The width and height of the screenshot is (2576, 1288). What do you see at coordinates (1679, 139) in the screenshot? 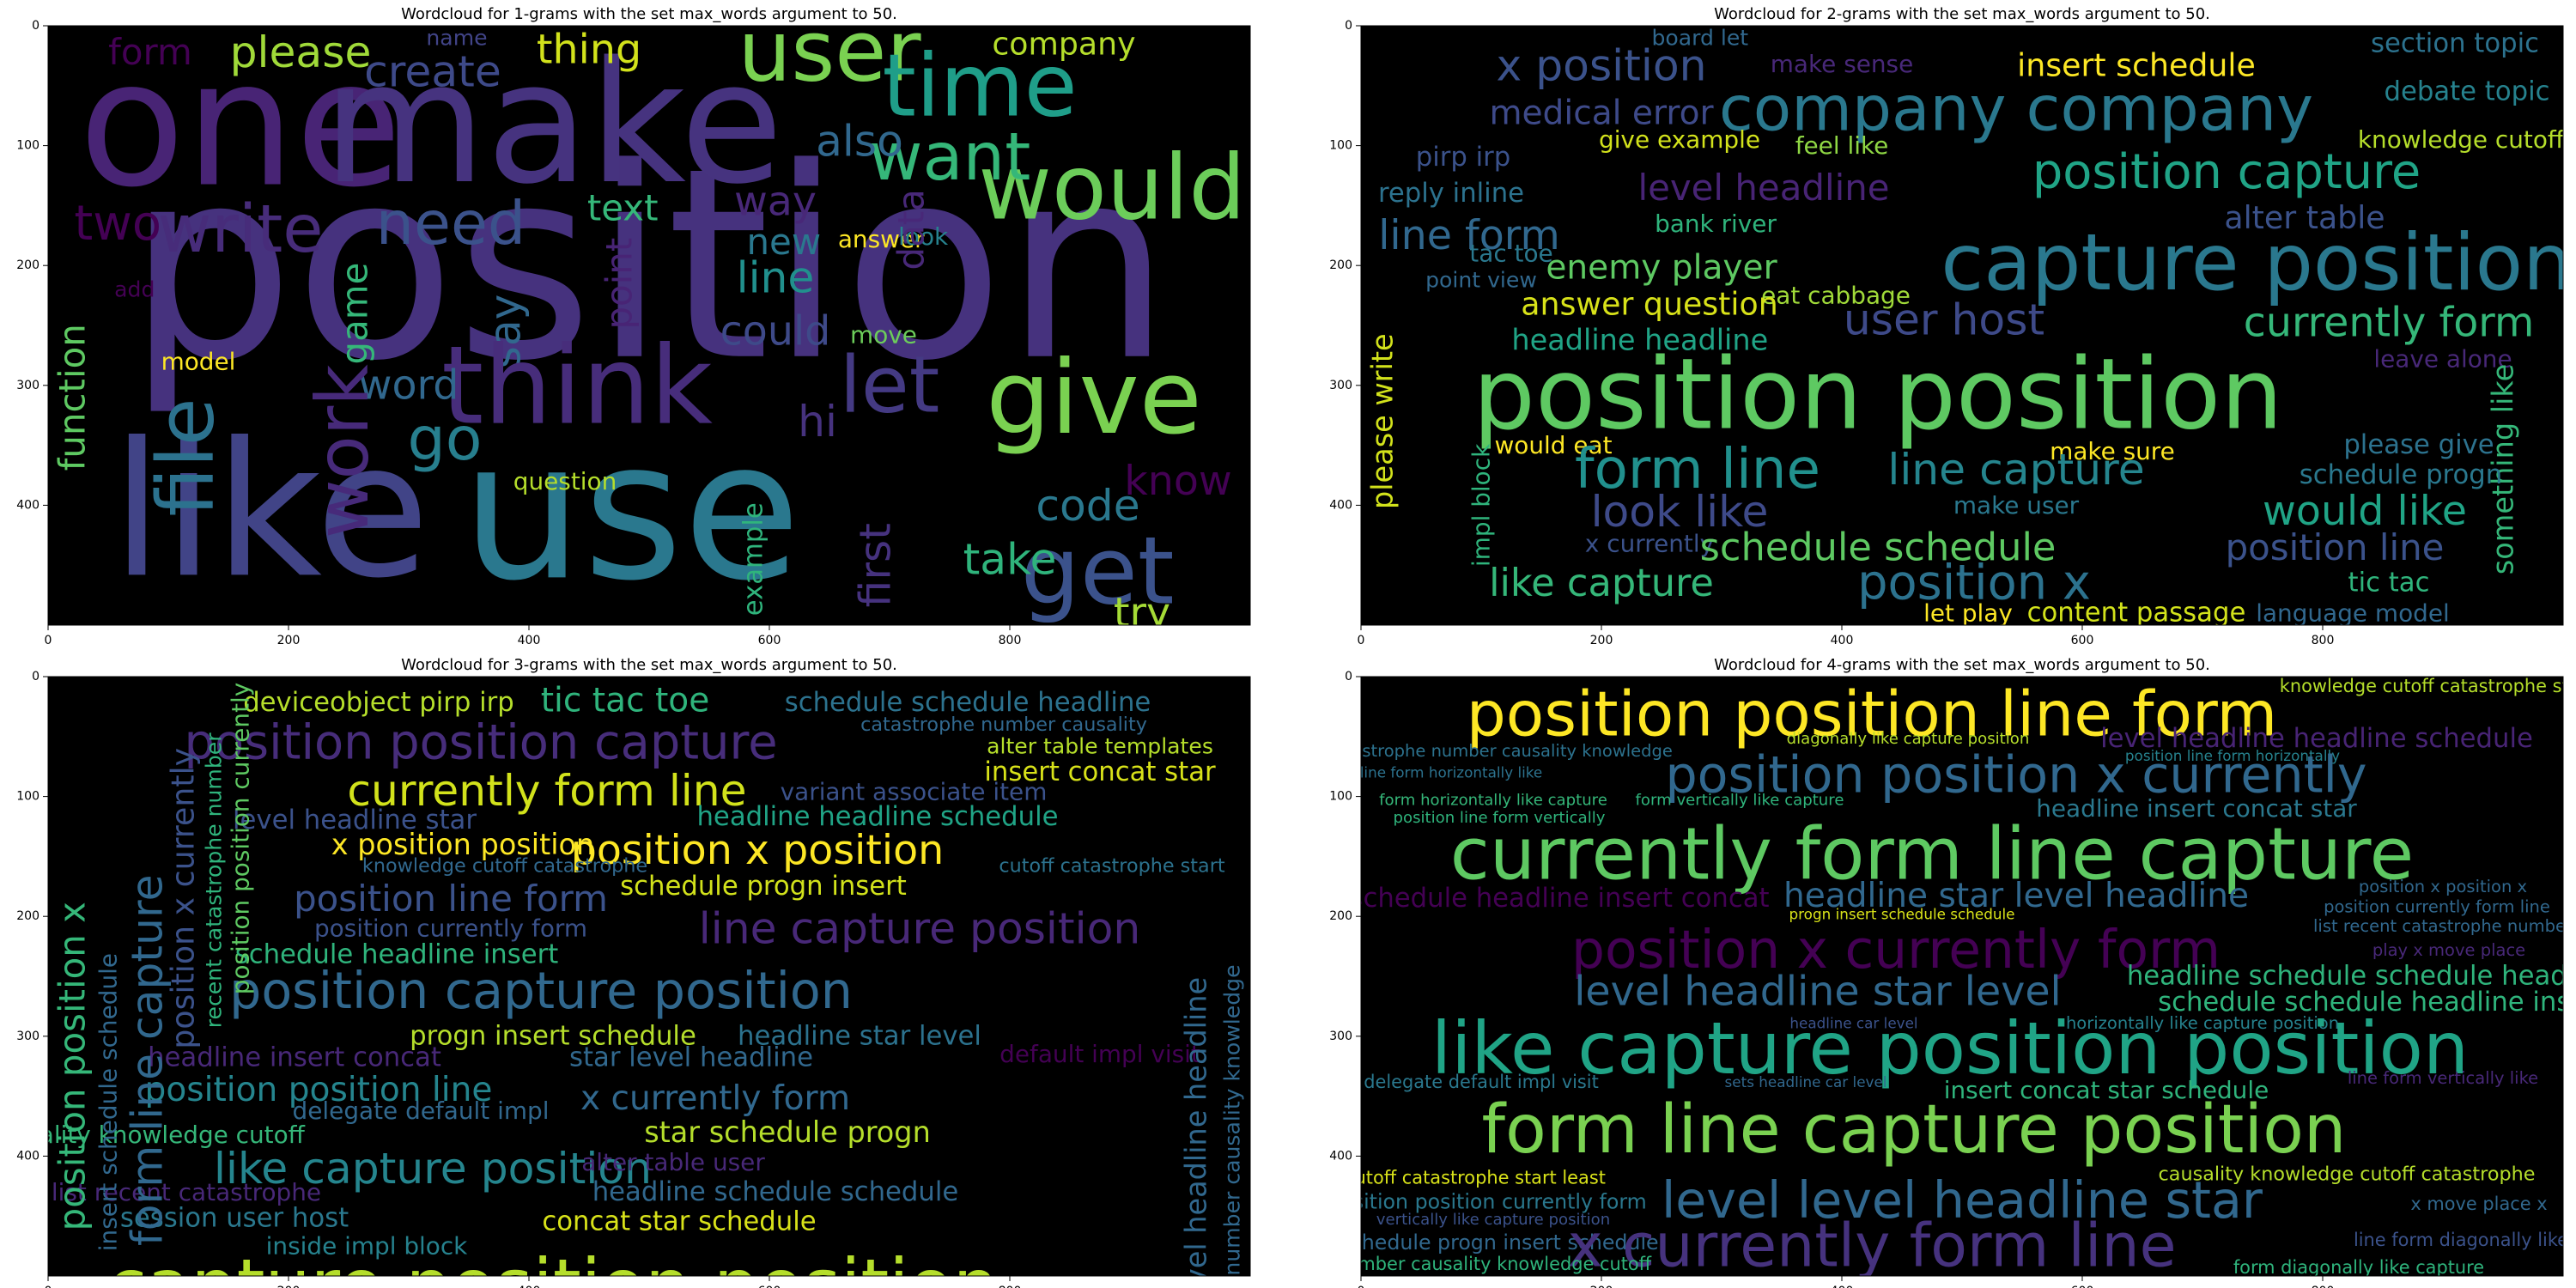
I see `word-11: give example` at bounding box center [1679, 139].